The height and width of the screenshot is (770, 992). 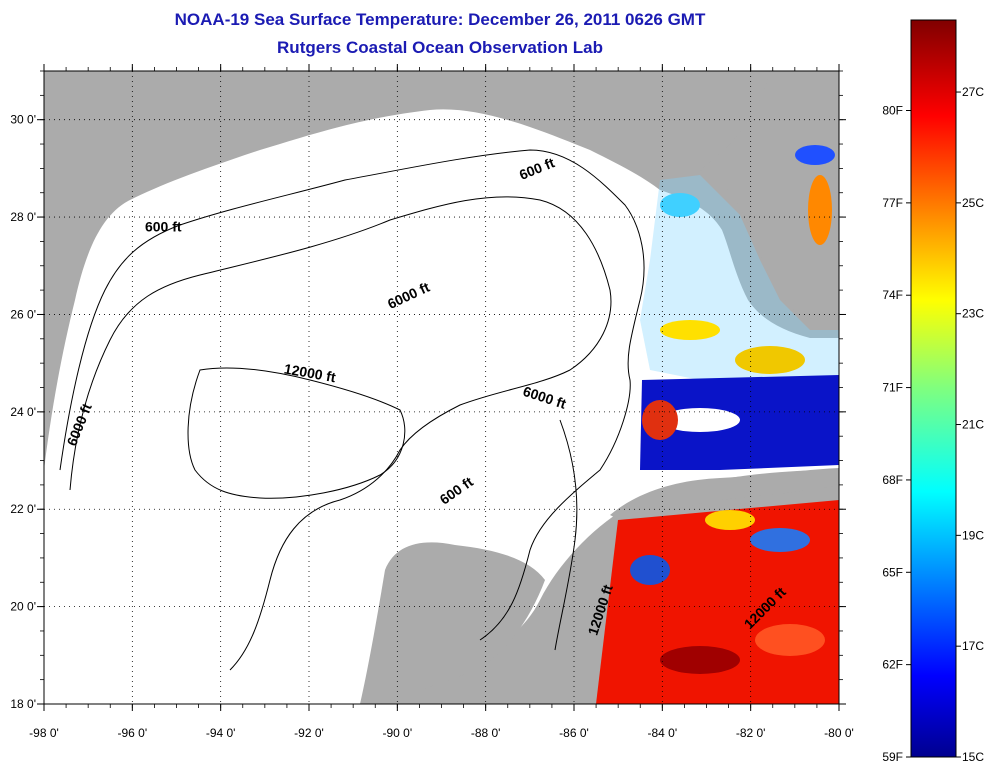 I want to click on lon-tick-label: -86 0', so click(x=574, y=733).